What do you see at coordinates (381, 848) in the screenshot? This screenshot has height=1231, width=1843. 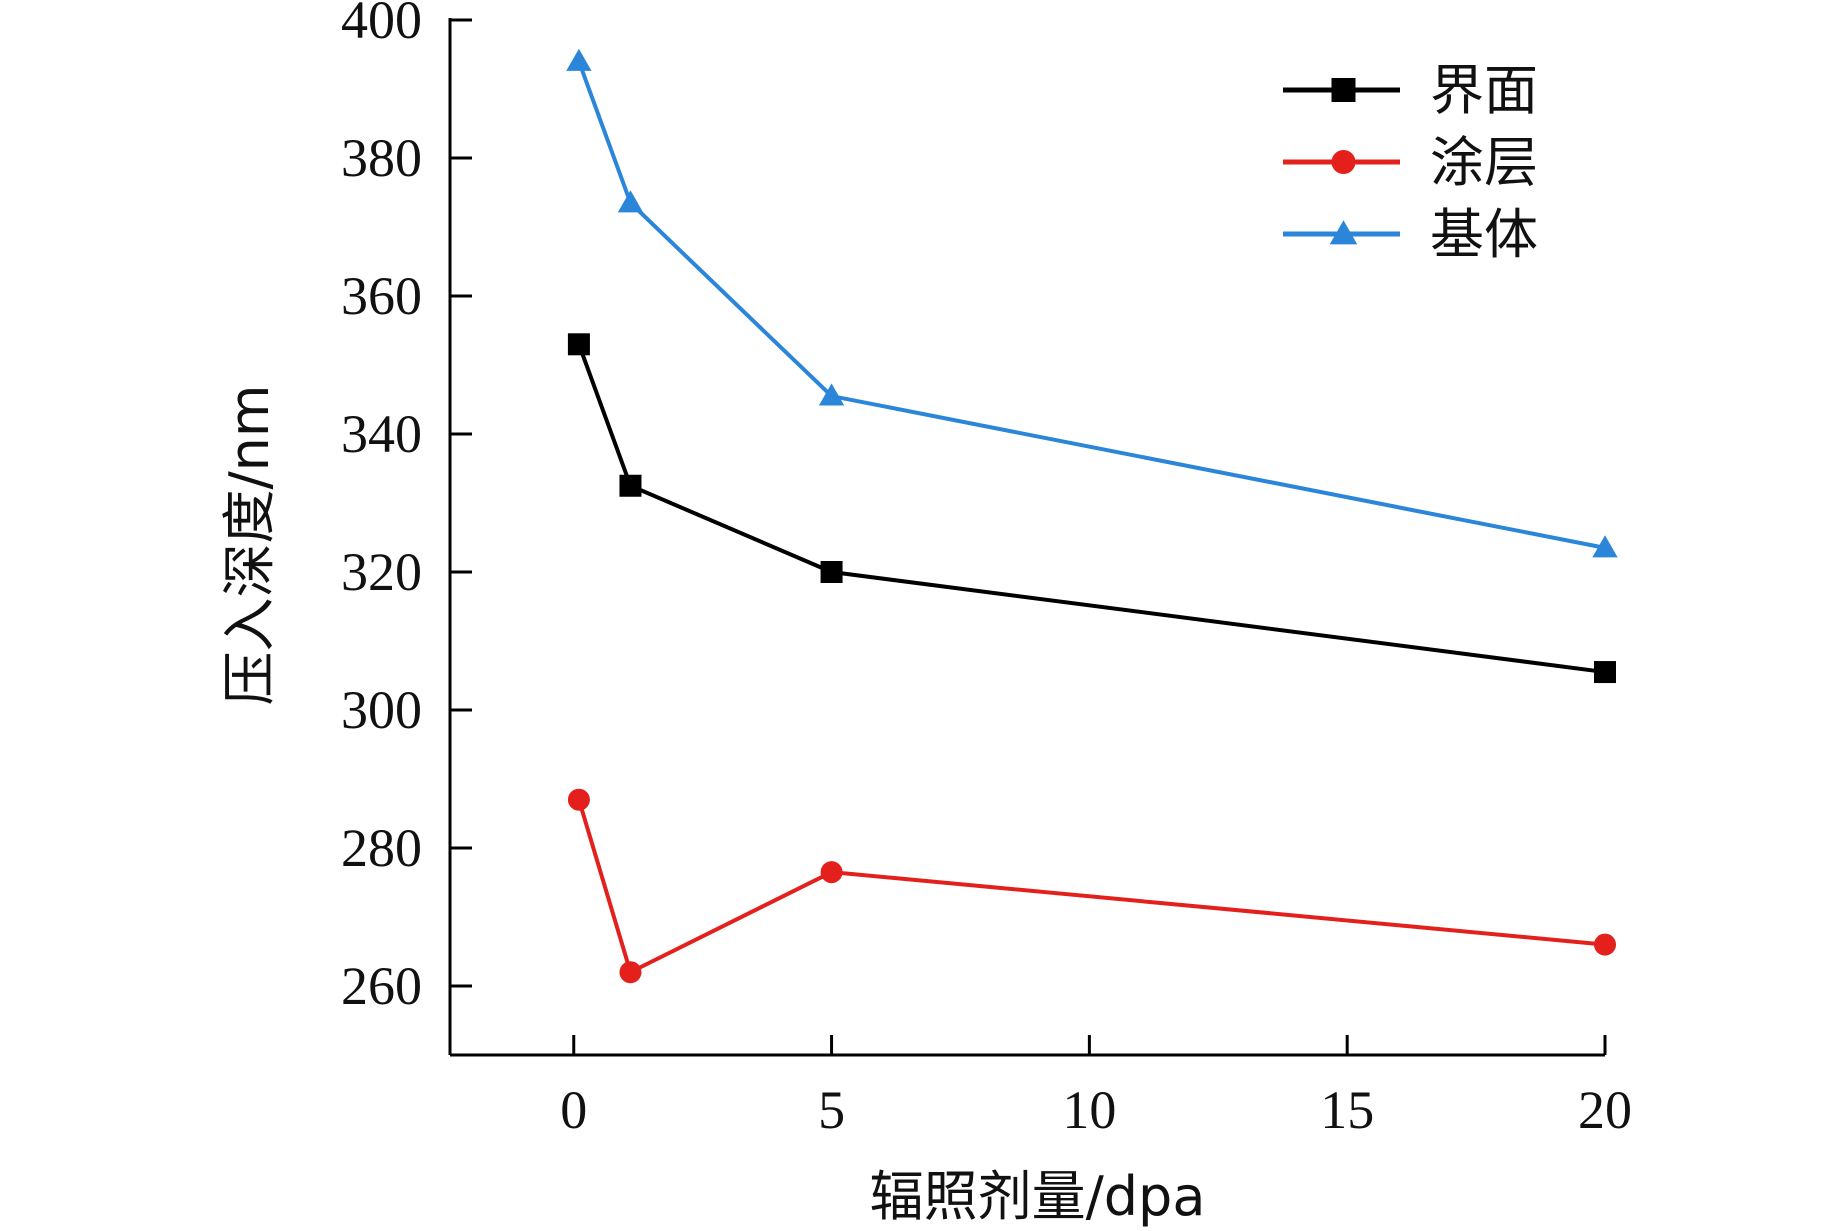 I see `y-tick-label: 280` at bounding box center [381, 848].